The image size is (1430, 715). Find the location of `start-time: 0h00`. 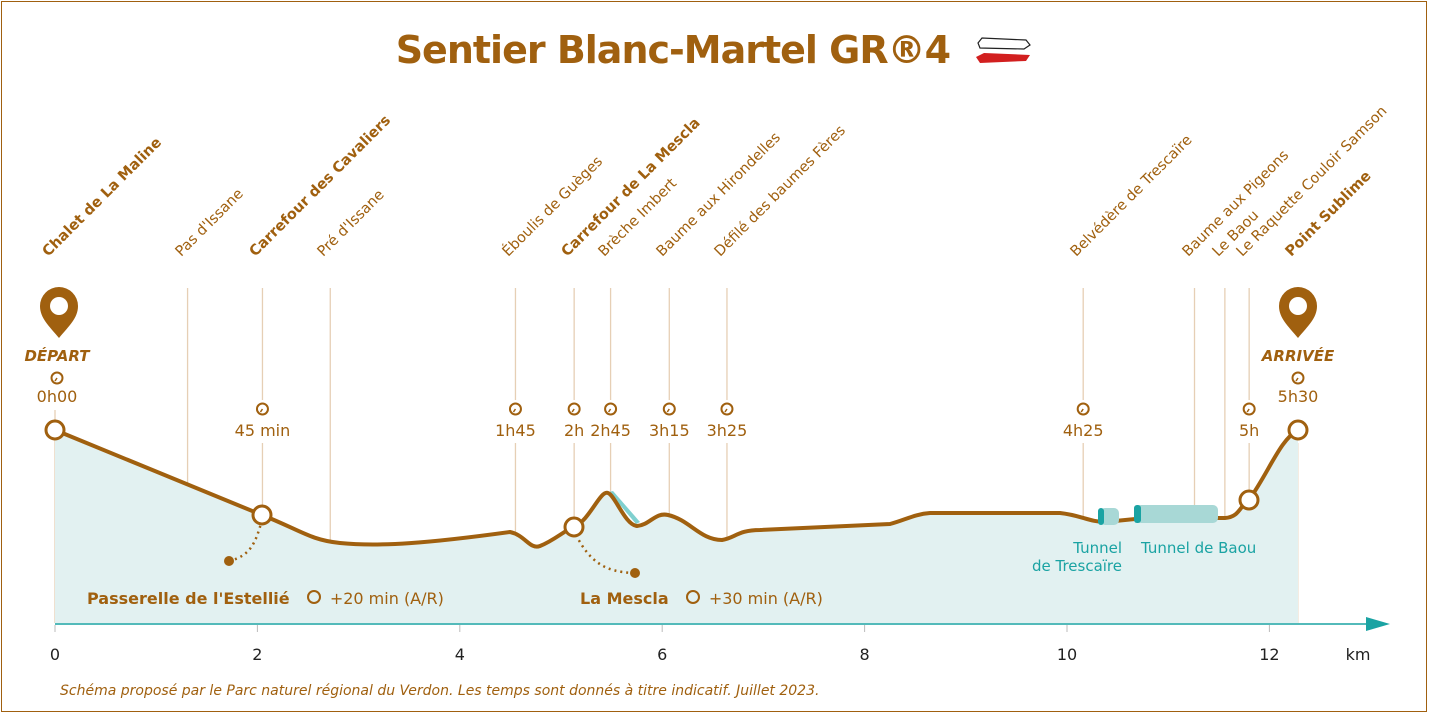

start-time: 0h00 is located at coordinates (57, 396).